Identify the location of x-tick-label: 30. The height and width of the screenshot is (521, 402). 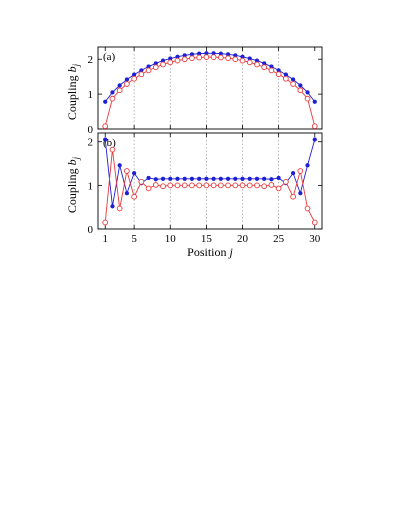
(315, 239).